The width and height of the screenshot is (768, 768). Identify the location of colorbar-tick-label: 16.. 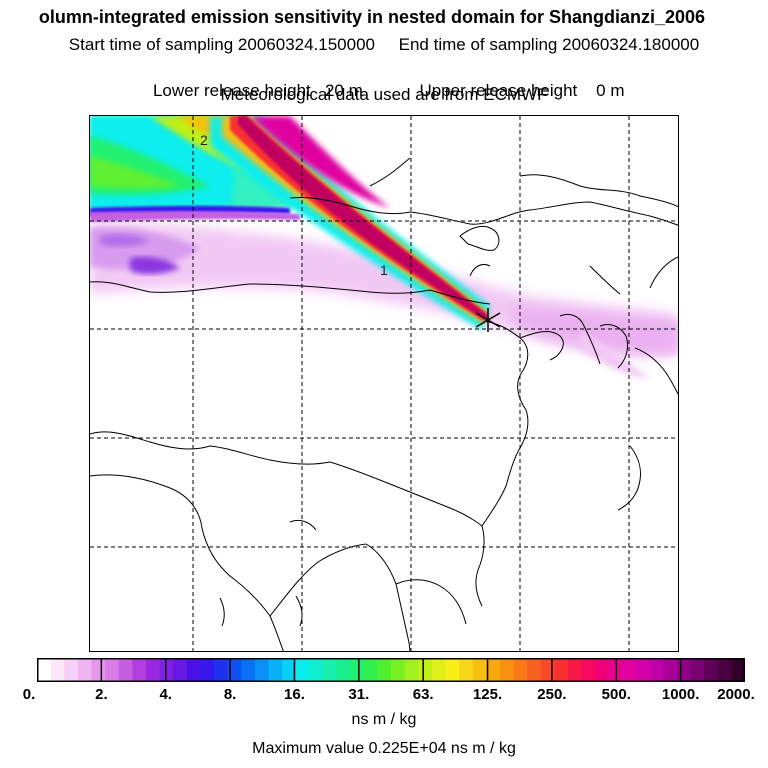
(294, 694).